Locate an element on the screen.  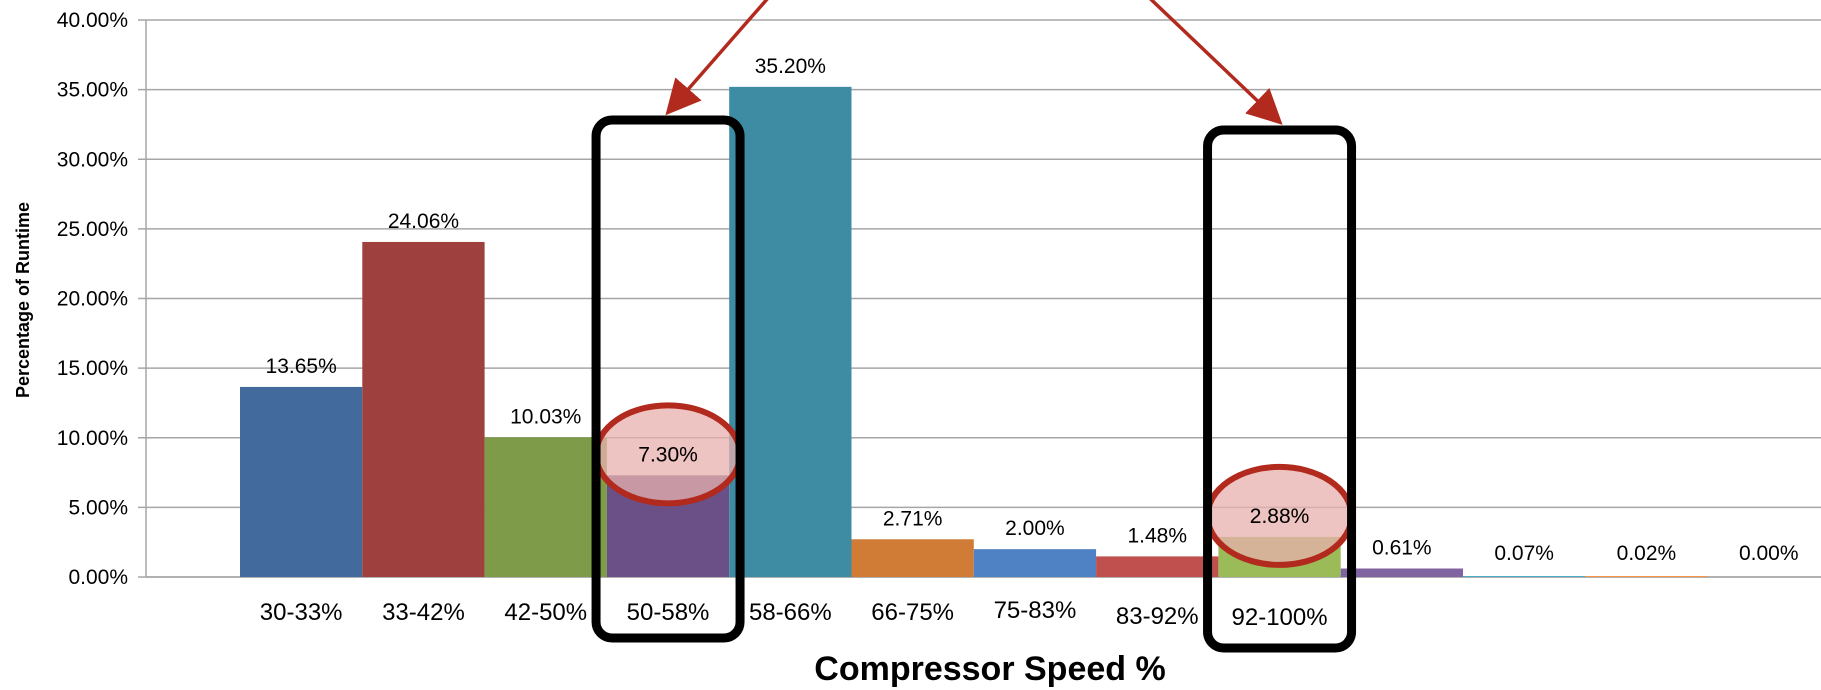
y-tick-label: 20.00% is located at coordinates (92, 299).